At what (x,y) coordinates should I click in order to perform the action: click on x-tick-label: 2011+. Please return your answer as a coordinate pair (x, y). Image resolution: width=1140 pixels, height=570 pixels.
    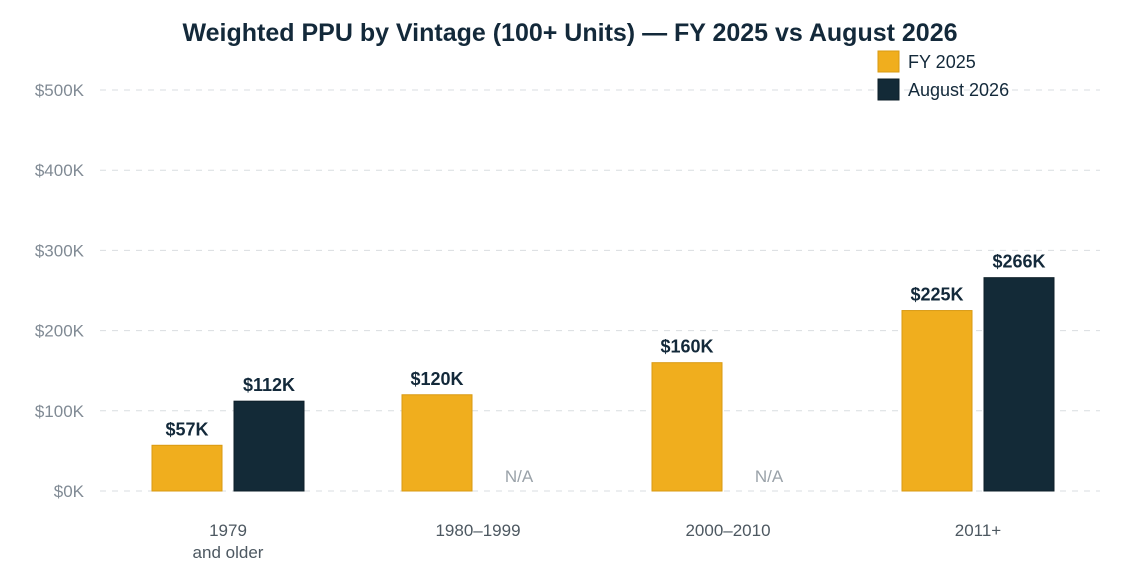
    Looking at the image, I should click on (978, 530).